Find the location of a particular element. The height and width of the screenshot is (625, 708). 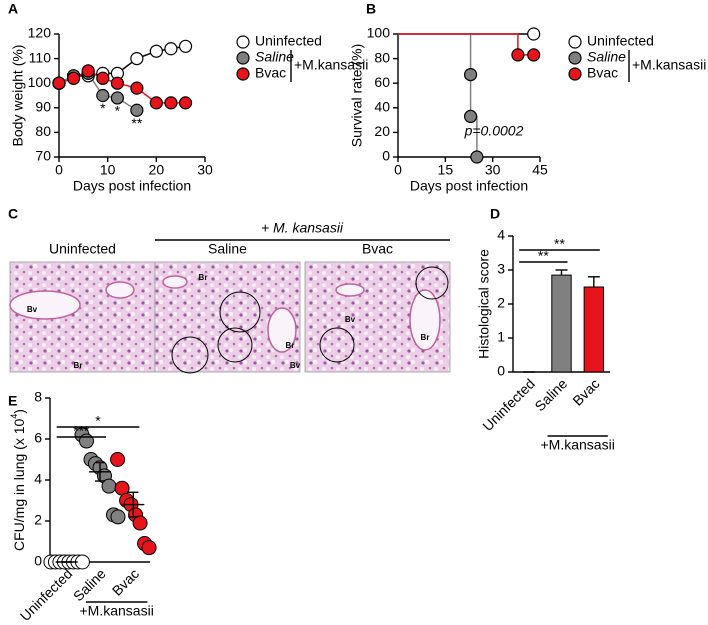

y-tick-label: 120 is located at coordinates (40, 33).